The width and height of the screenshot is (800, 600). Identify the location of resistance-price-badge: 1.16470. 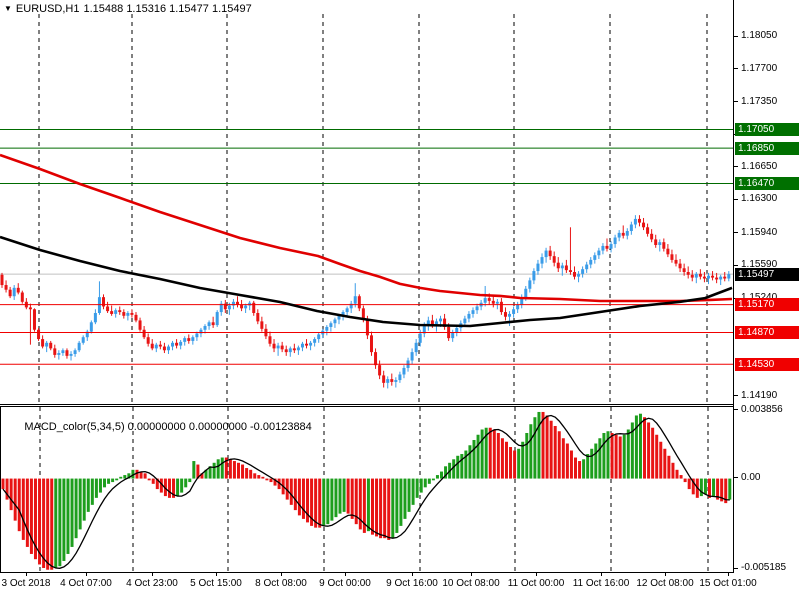
(767, 183).